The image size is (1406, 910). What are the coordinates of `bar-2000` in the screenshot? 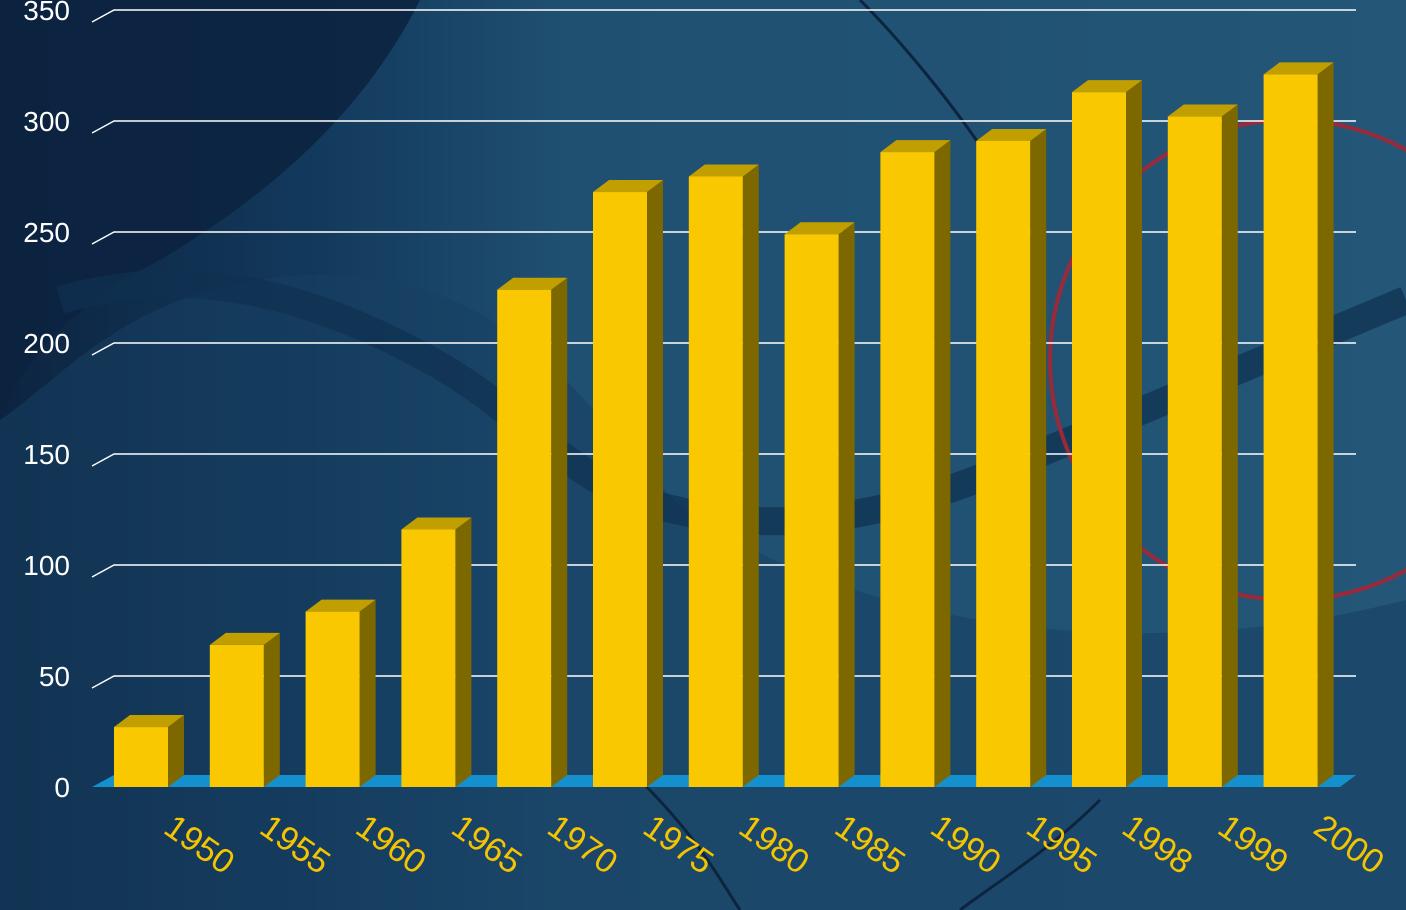 It's located at (1298, 424).